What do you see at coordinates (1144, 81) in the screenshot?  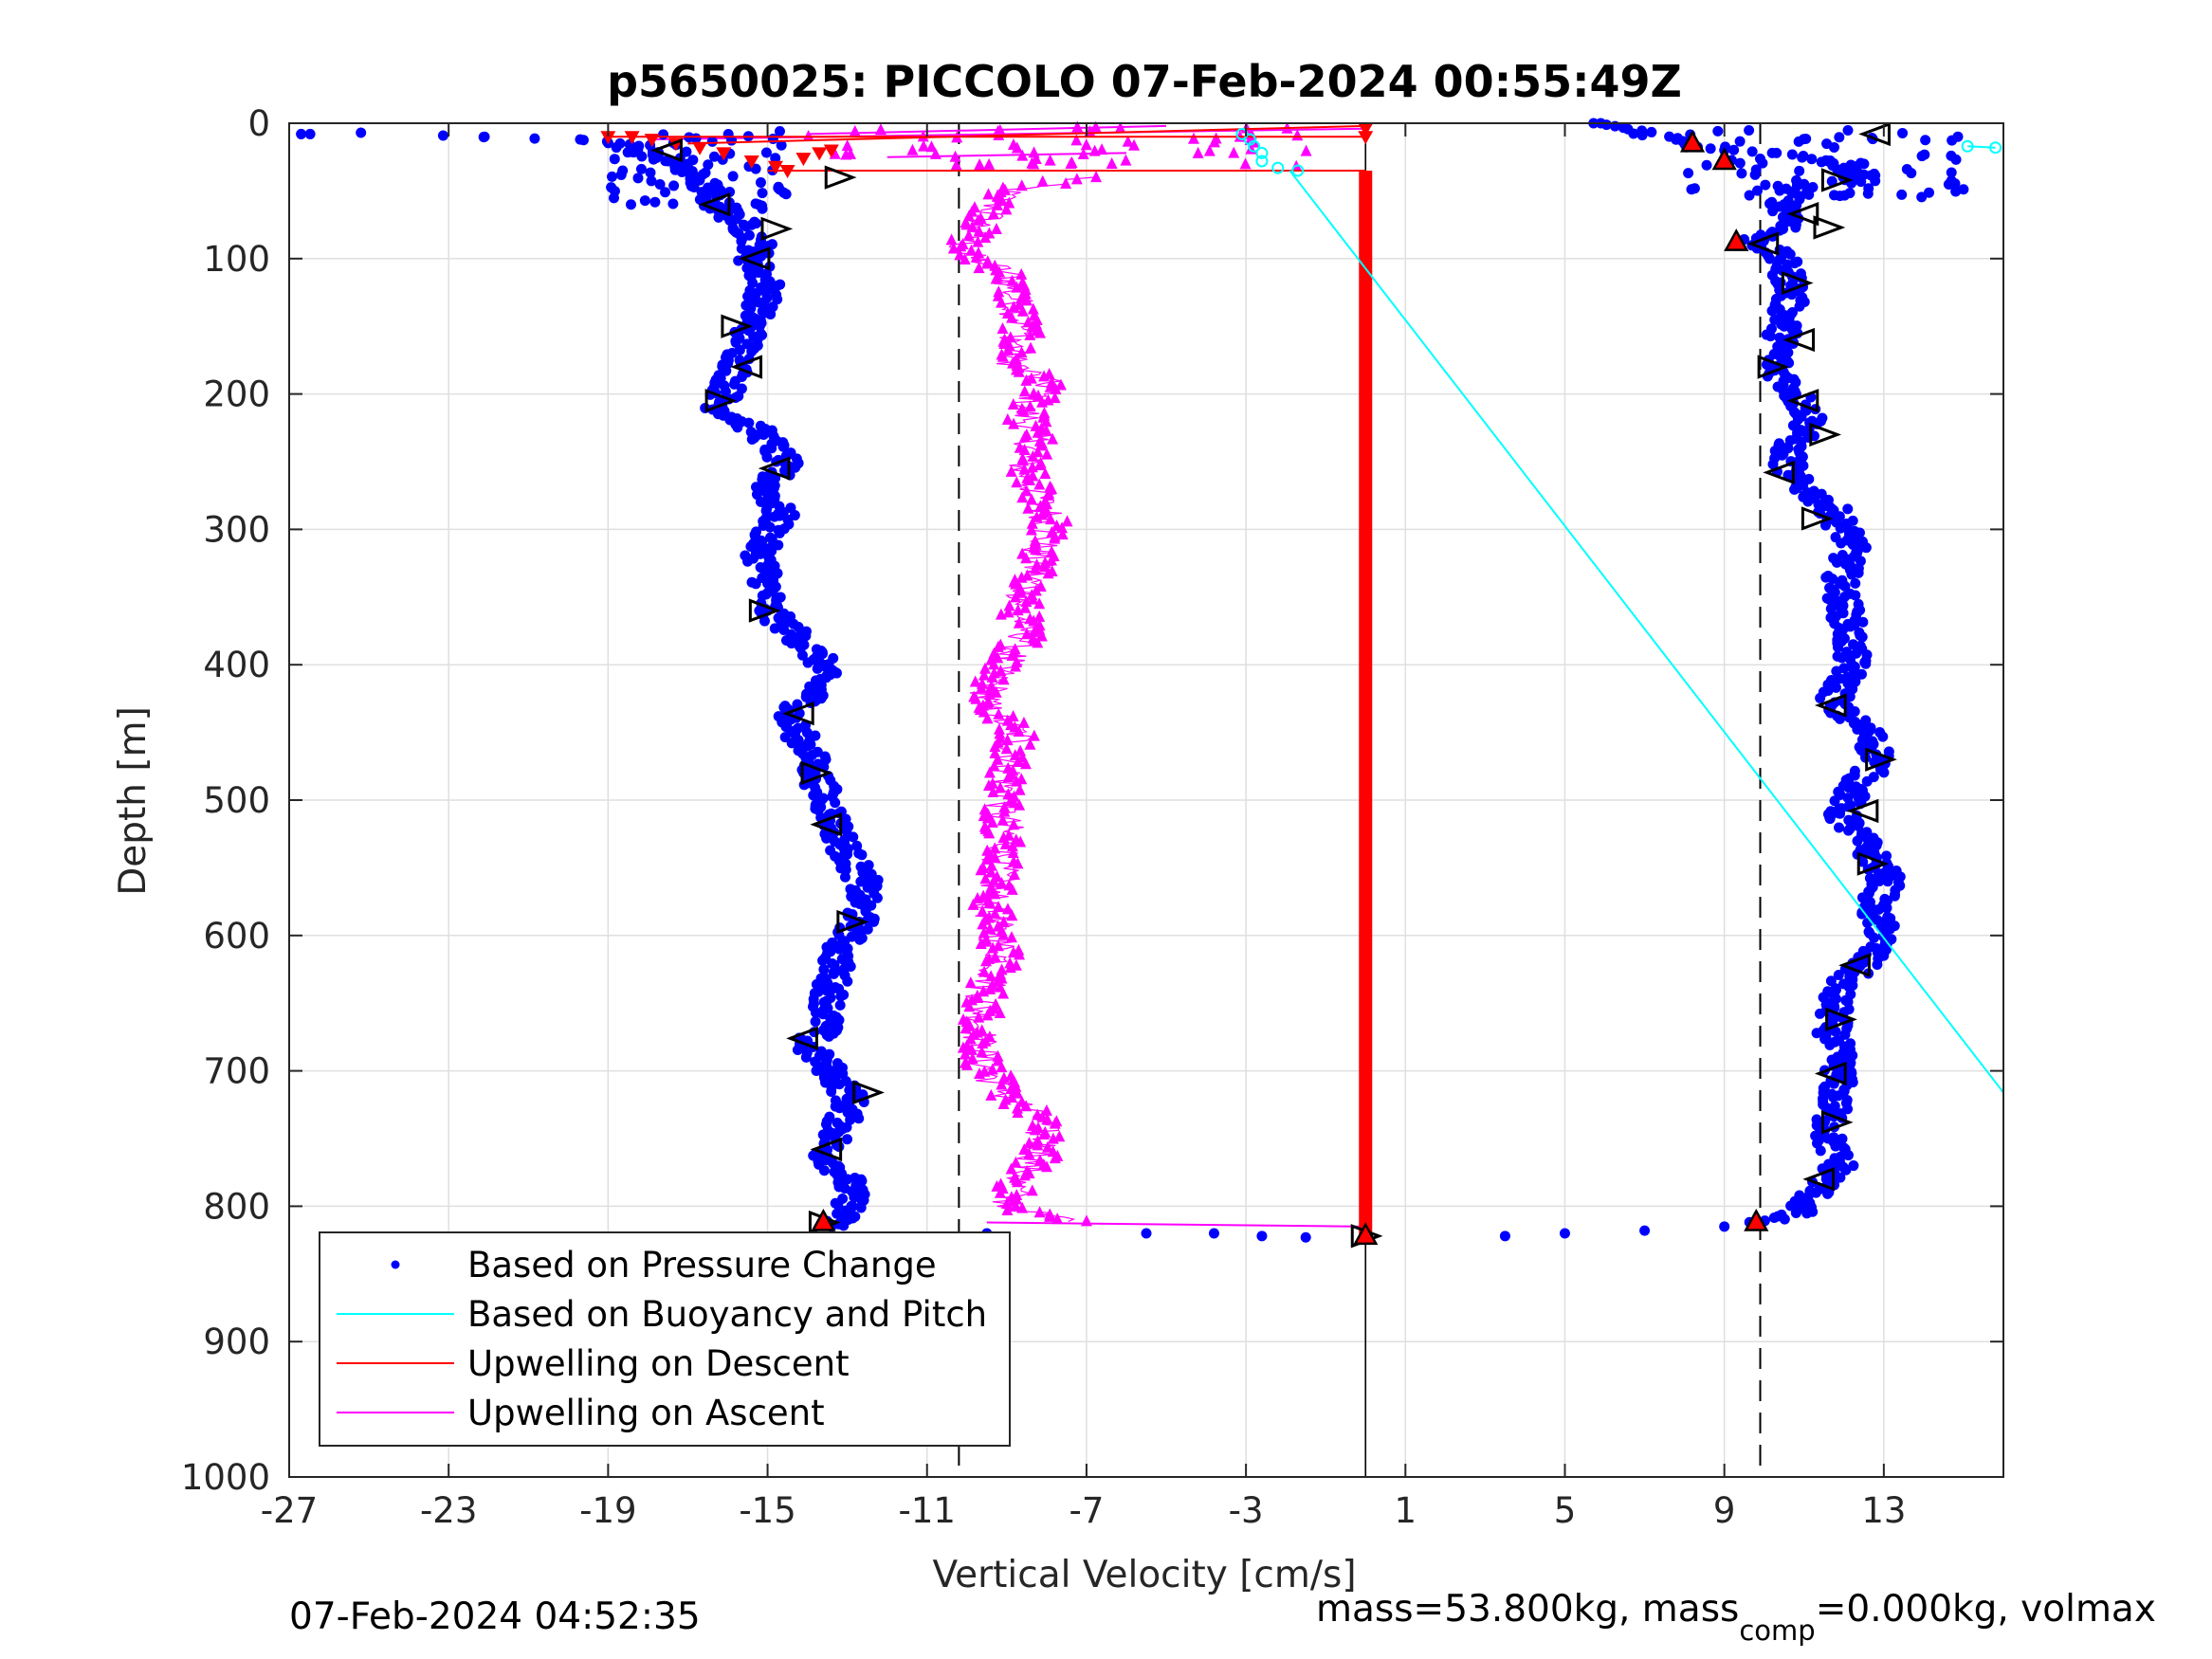 I see `chart-title: p5650025: PICCOLO 07-Feb-2024 00:55:49Z` at bounding box center [1144, 81].